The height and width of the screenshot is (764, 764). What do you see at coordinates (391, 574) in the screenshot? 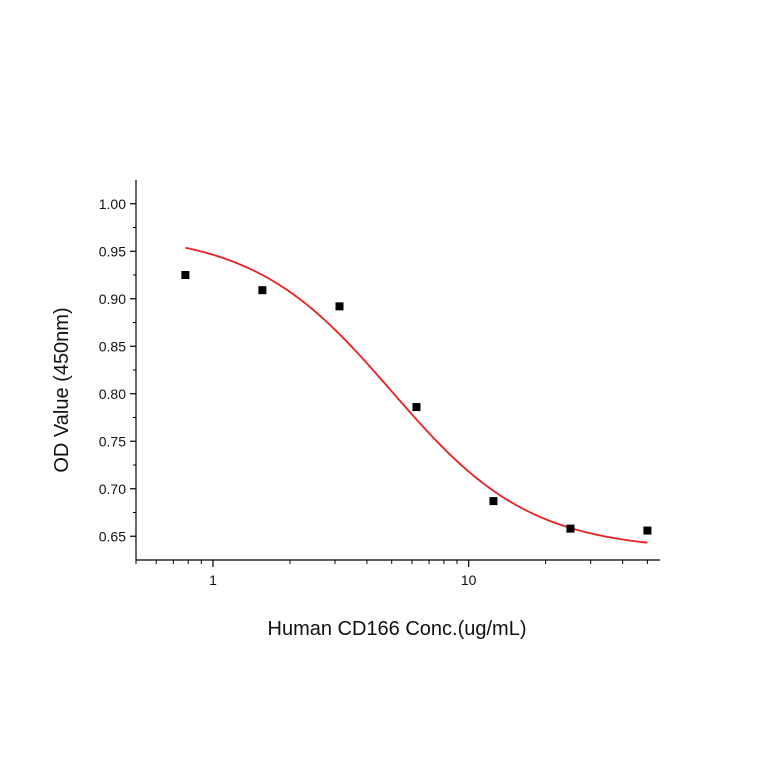
I see `x-axis-ticks: 1 10` at bounding box center [391, 574].